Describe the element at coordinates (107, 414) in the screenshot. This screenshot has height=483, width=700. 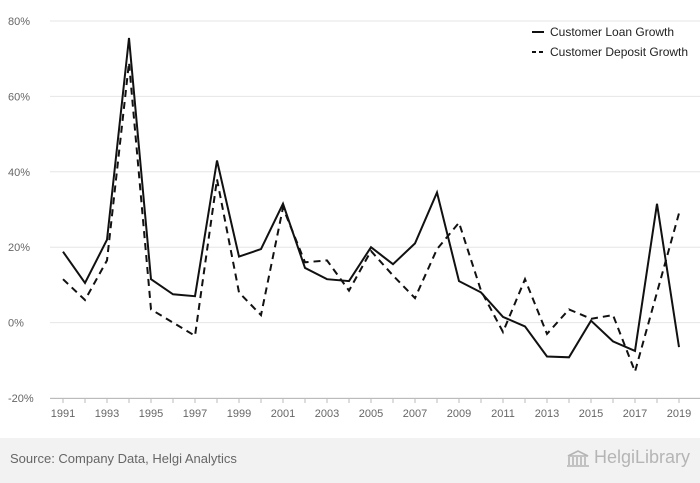
I see `x-tick-label: 1993` at that location.